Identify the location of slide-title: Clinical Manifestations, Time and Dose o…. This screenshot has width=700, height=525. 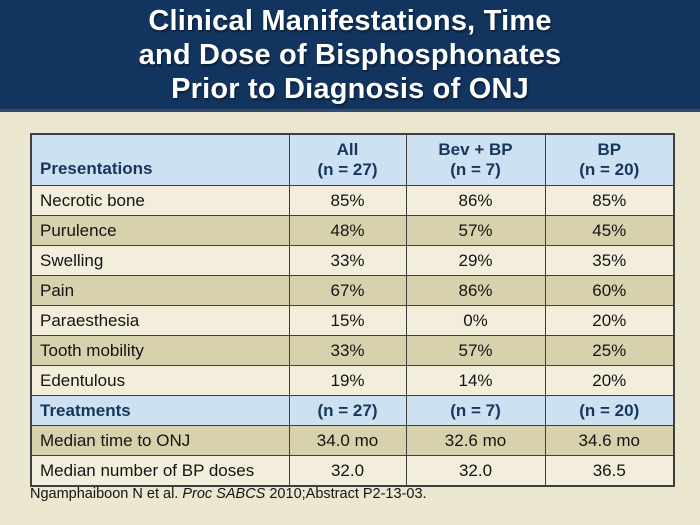
(350, 55).